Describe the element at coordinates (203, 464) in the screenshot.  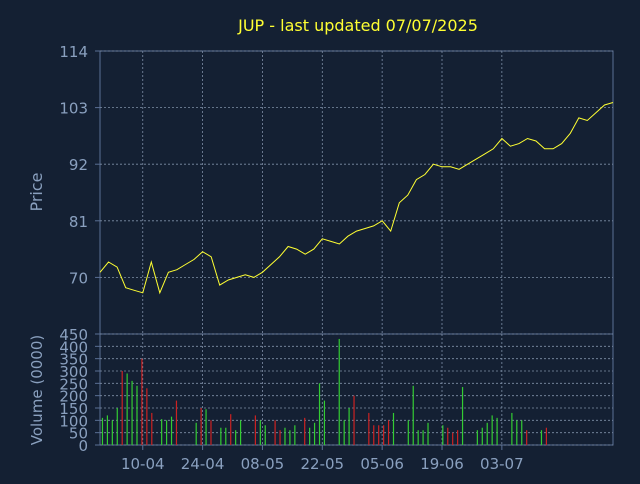
I see `x-tick-label: 24-04` at that location.